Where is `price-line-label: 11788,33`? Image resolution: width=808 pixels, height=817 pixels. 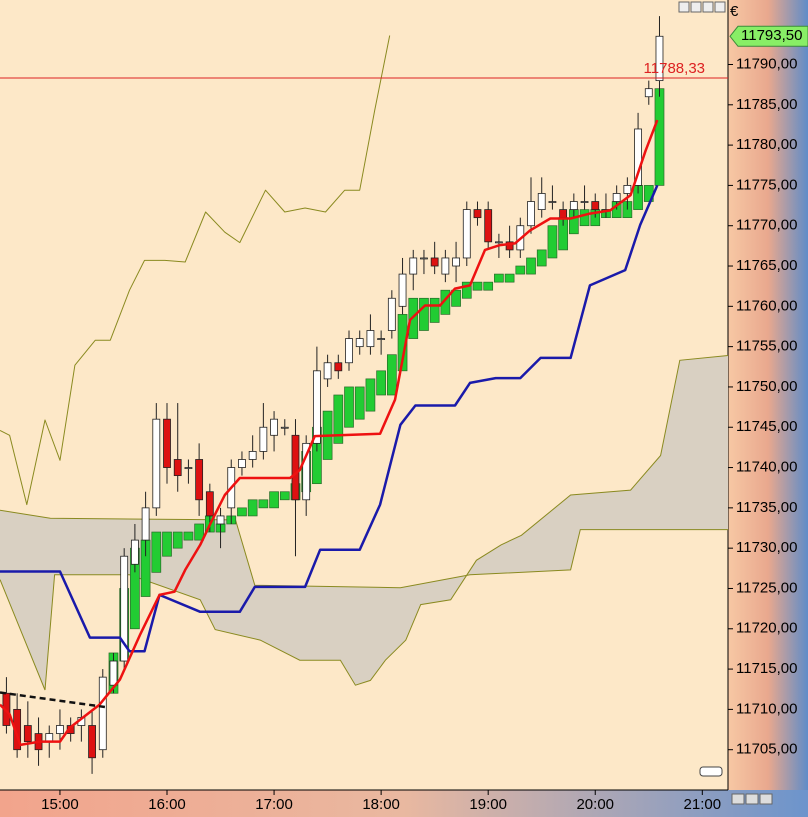 price-line-label: 11788,33 is located at coordinates (674, 68).